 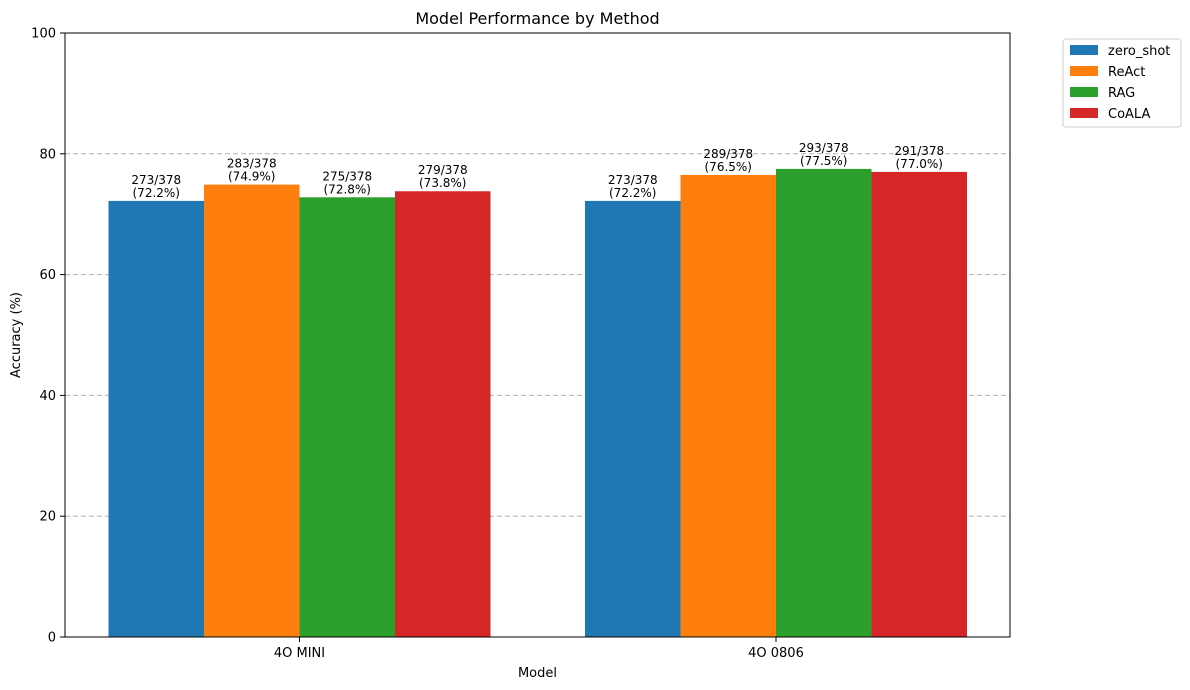 I want to click on y-tick-label: 80, so click(x=47, y=154).